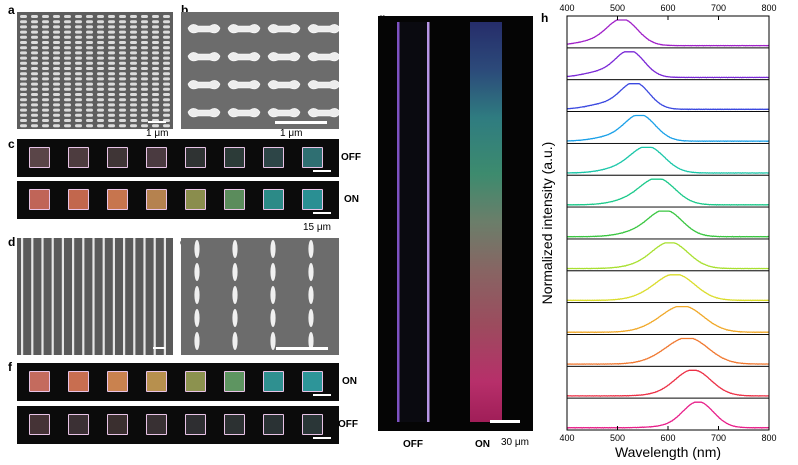 The width and height of the screenshot is (798, 465). What do you see at coordinates (768, 438) in the screenshot?
I see `x-tick-label: 800` at bounding box center [768, 438].